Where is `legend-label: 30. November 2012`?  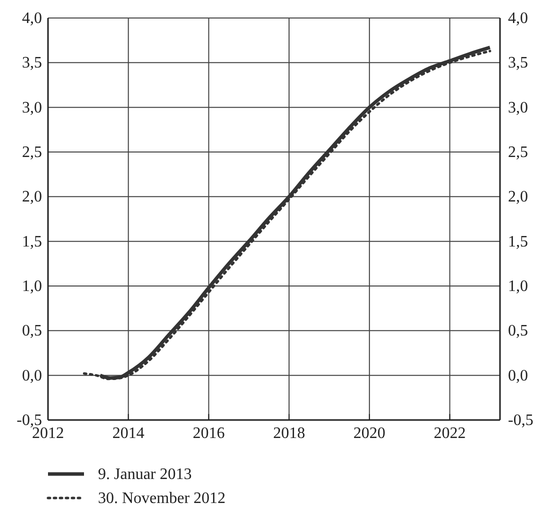
legend-label: 30. November 2012 is located at coordinates (162, 498).